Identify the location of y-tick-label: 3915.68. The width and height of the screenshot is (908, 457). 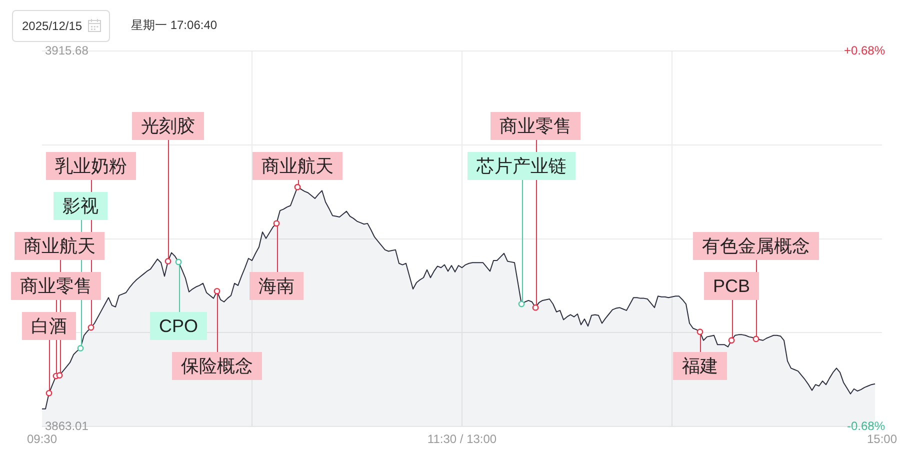
(67, 50).